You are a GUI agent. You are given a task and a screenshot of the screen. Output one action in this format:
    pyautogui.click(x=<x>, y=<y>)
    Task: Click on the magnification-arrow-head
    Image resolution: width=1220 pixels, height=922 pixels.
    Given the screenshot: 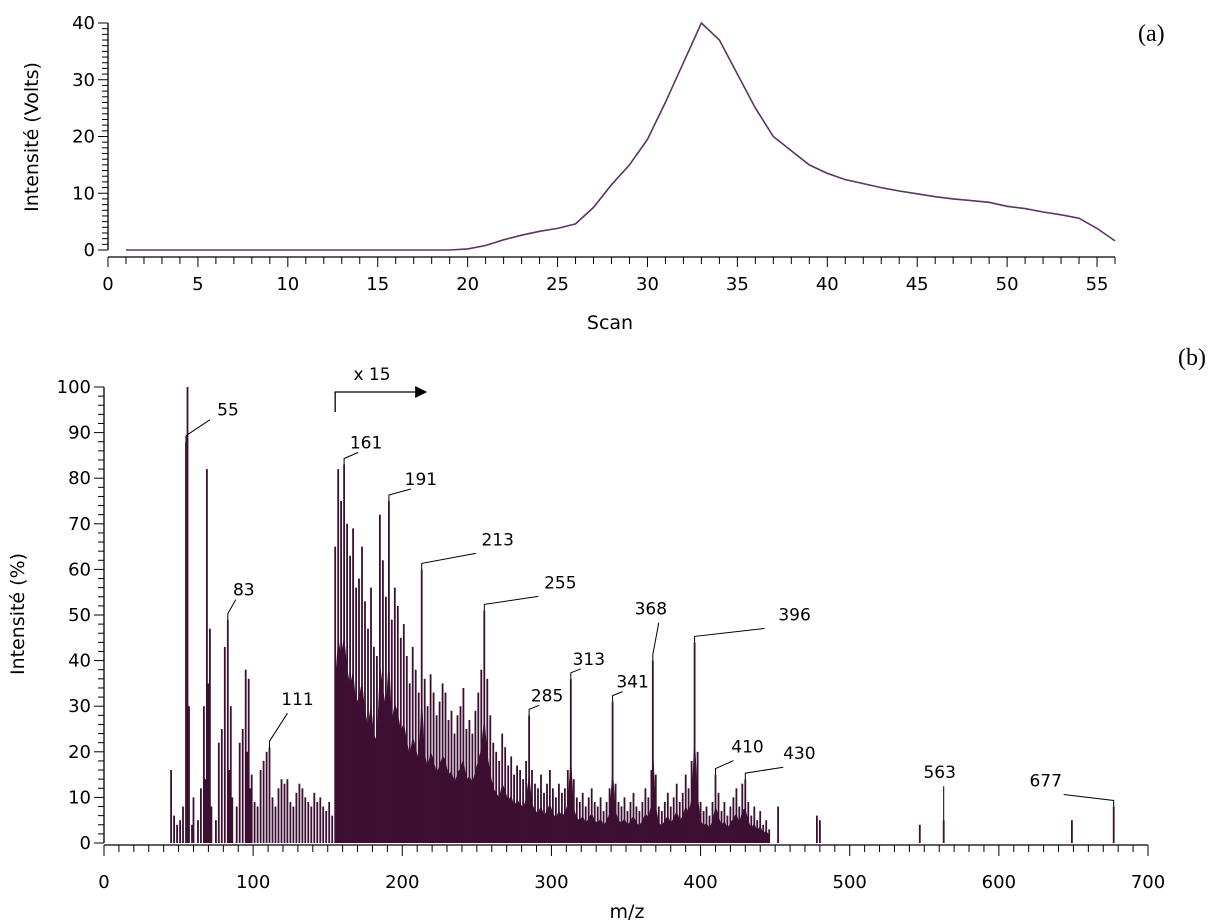 What is the action you would take?
    pyautogui.click(x=421, y=392)
    